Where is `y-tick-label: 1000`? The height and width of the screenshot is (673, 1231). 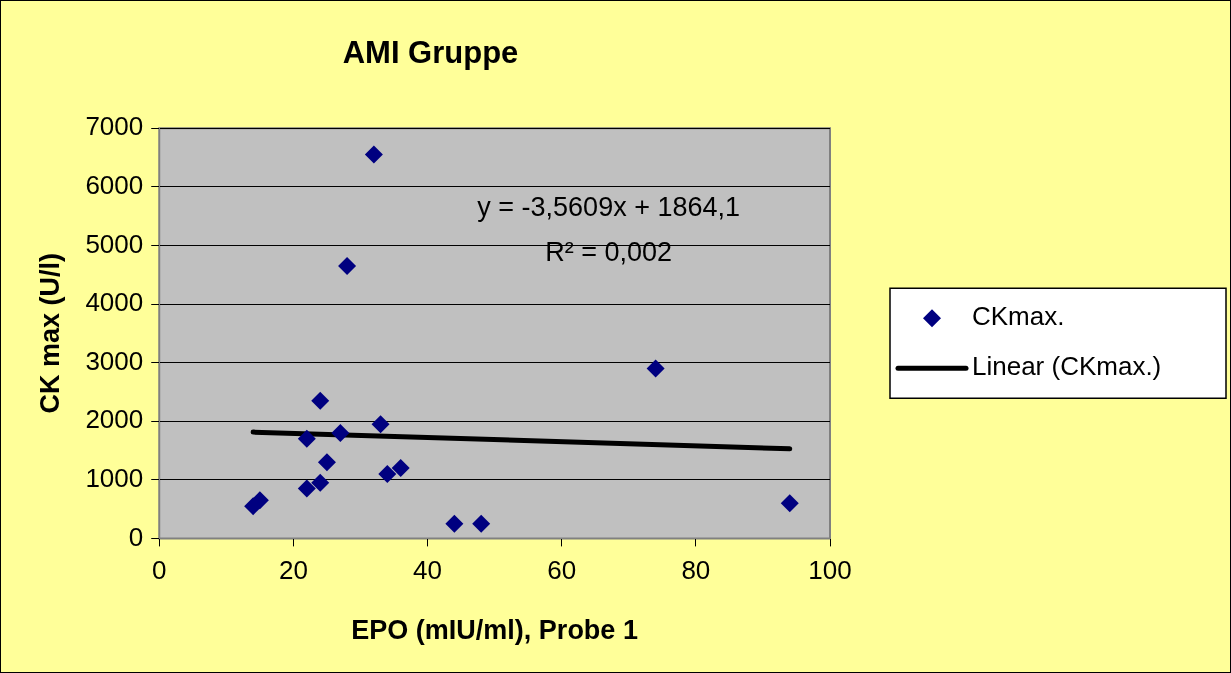 y-tick-label: 1000 is located at coordinates (114, 477).